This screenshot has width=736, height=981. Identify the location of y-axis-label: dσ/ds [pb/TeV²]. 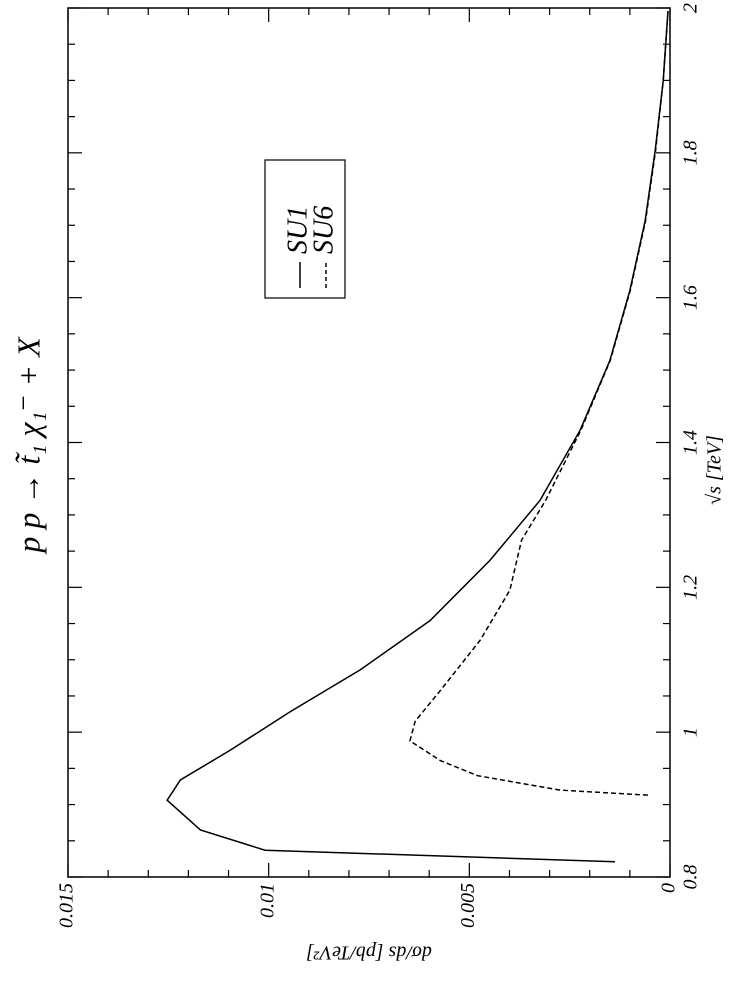
(369, 952).